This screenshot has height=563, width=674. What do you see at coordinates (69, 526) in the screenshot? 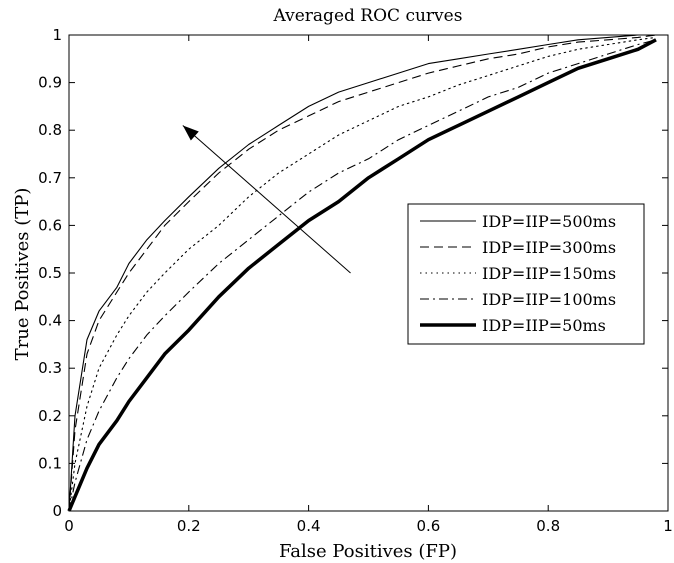
I see `x-tick-label: 0` at bounding box center [69, 526].